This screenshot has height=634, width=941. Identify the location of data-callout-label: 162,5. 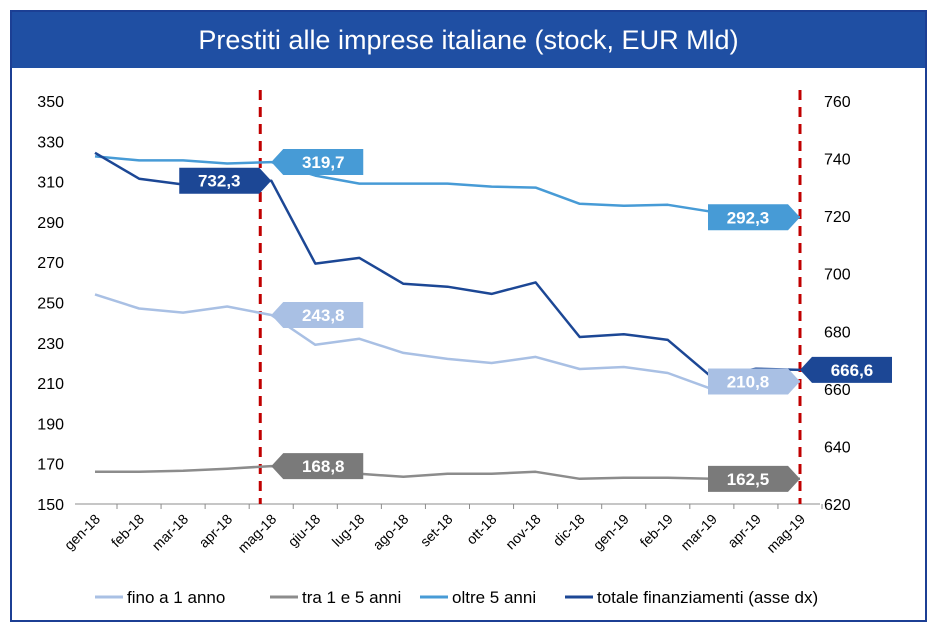
(748, 479).